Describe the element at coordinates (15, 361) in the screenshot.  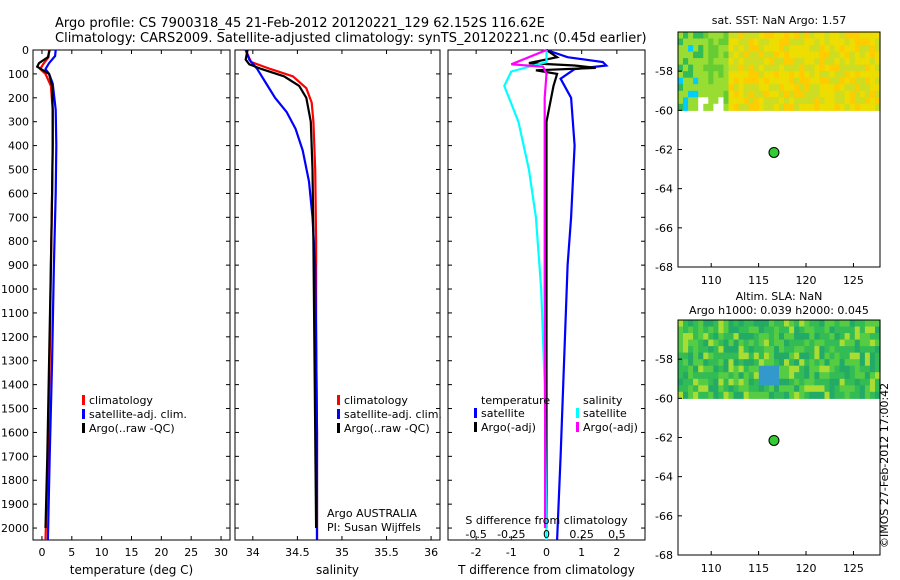
I see `depth-tick-label: 1300` at that location.